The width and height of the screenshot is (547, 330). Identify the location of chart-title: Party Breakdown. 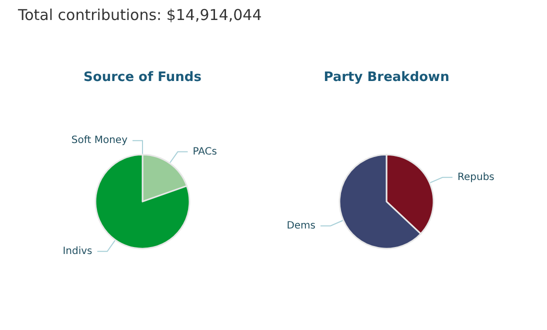
(387, 77).